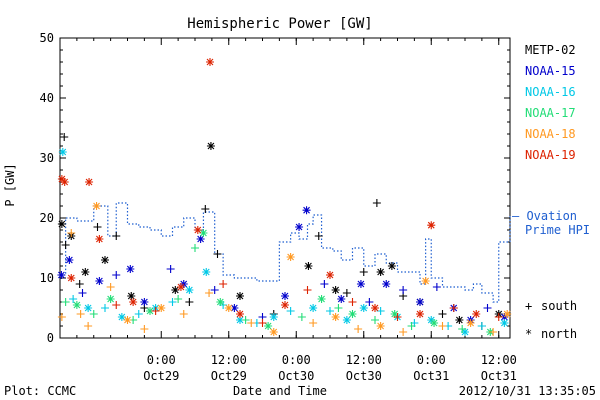 Image resolution: width=600 pixels, height=400 pixels. Describe the element at coordinates (550, 134) in the screenshot. I see `legend-entry-noaa-18: NOAA-18` at that location.